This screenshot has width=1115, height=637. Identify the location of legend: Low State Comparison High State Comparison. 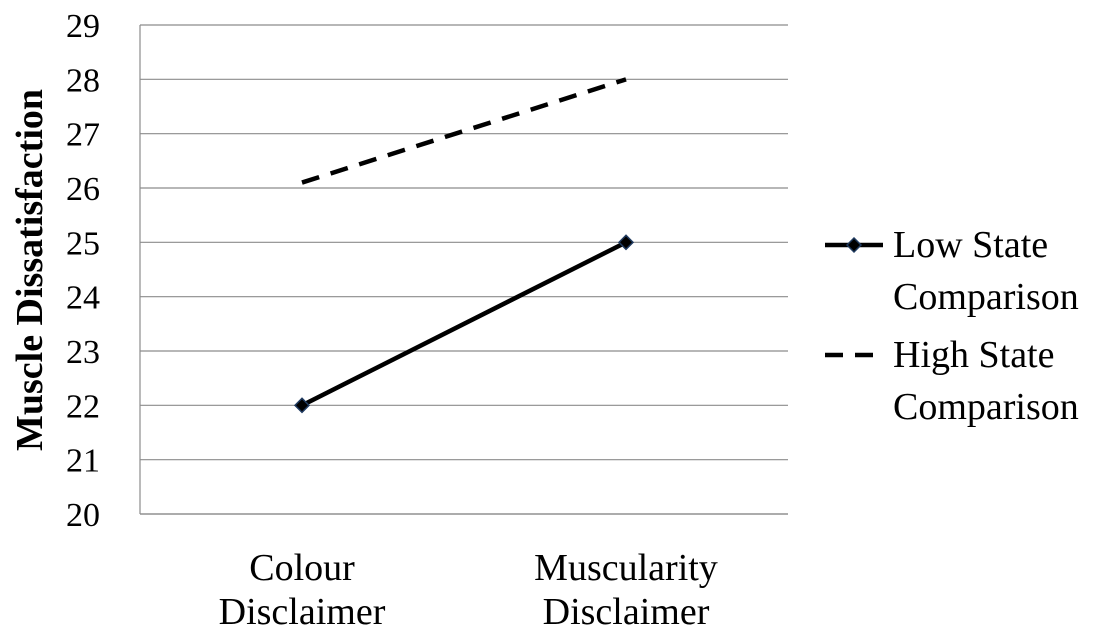
(952, 326).